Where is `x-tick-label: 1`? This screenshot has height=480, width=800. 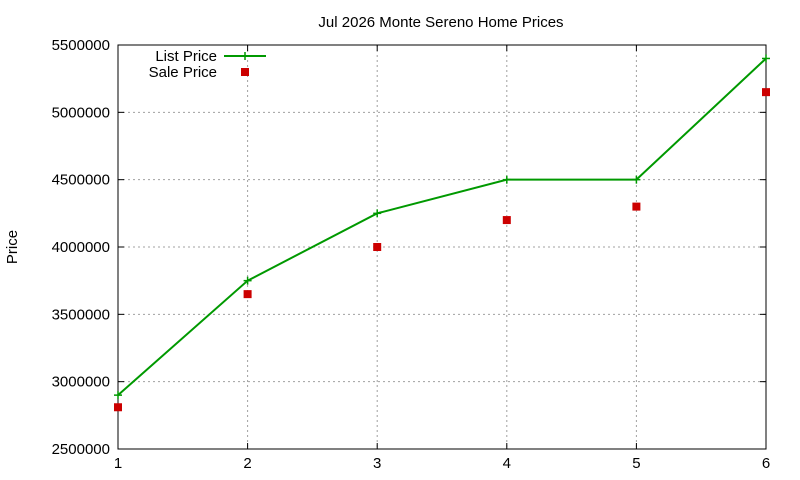
x-tick-label: 1 is located at coordinates (118, 463).